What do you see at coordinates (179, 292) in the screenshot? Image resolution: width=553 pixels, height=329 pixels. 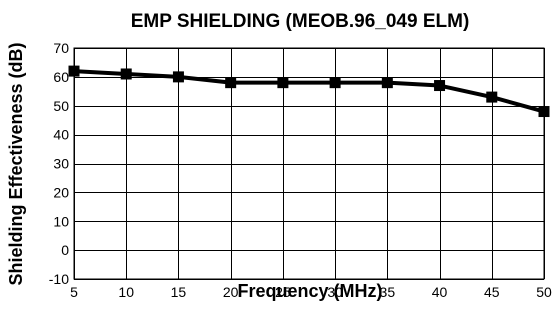 I see `x-tick-label: 15` at bounding box center [179, 292].